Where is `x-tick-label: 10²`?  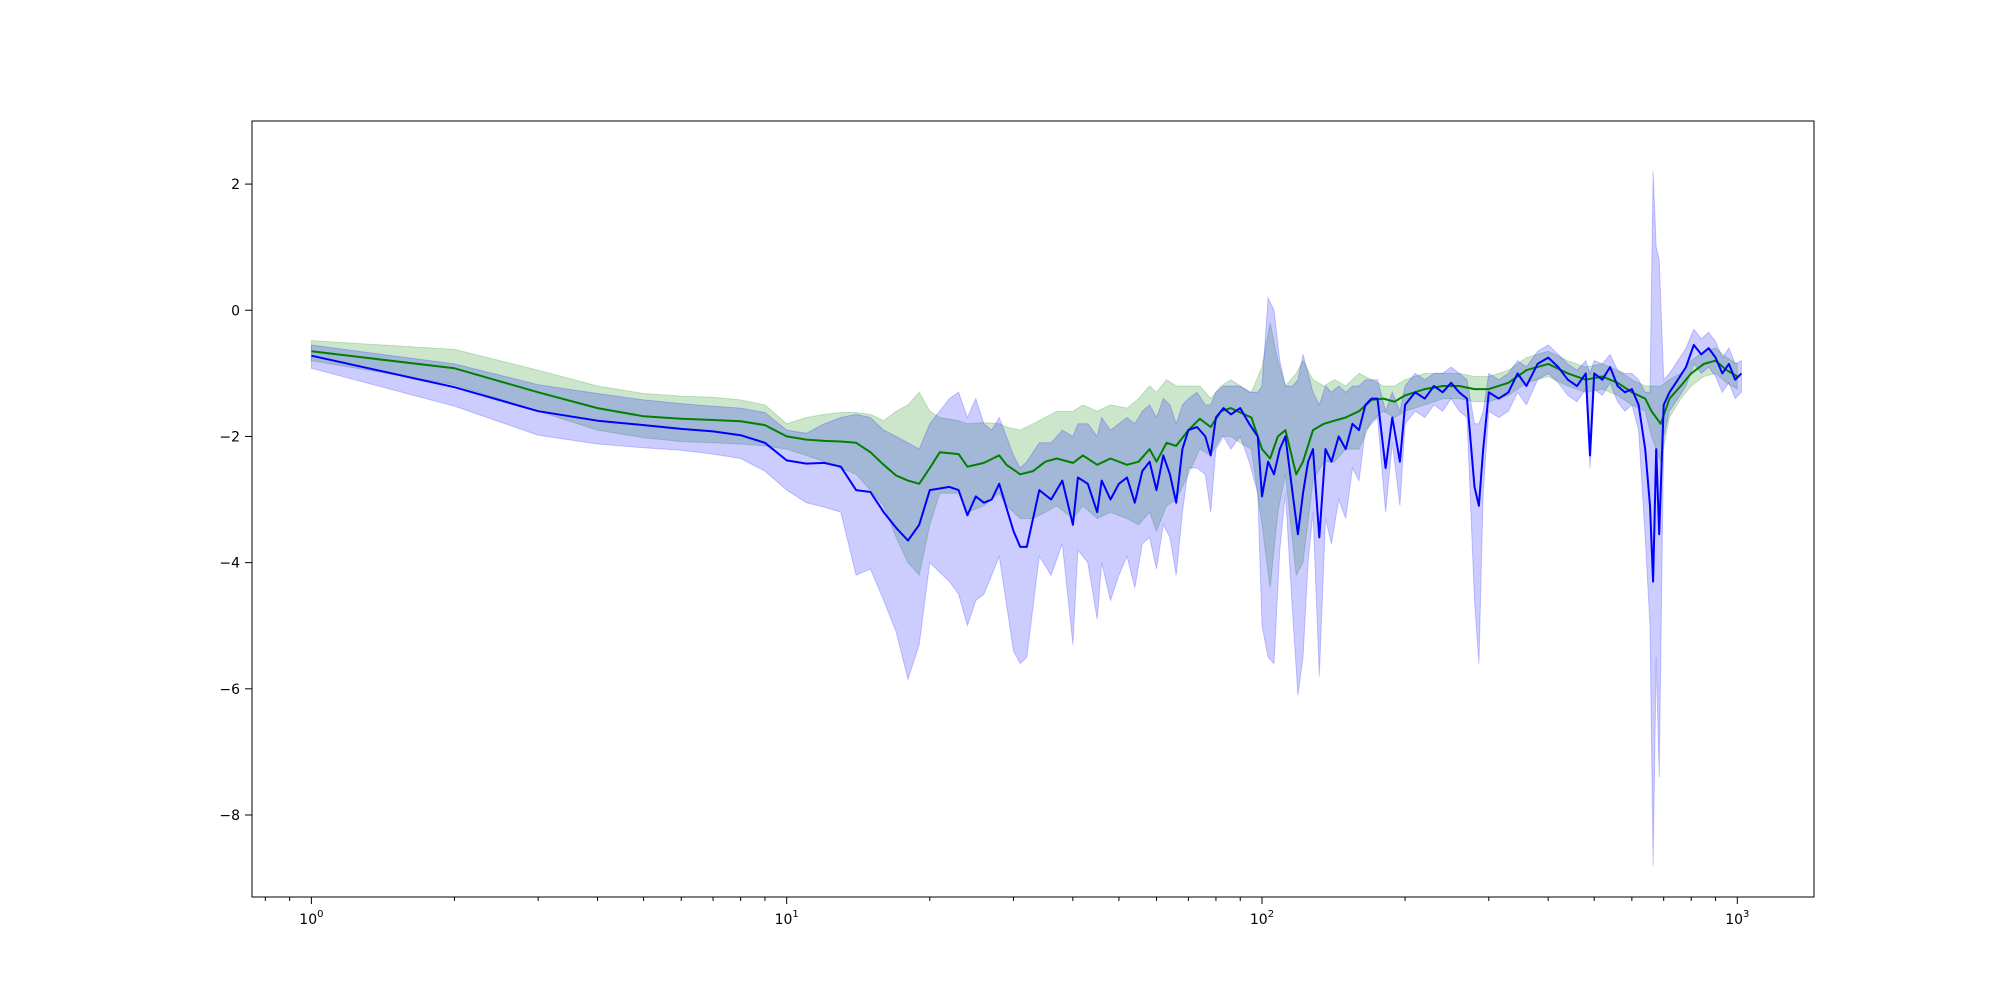 x-tick-label: 10² is located at coordinates (1262, 918).